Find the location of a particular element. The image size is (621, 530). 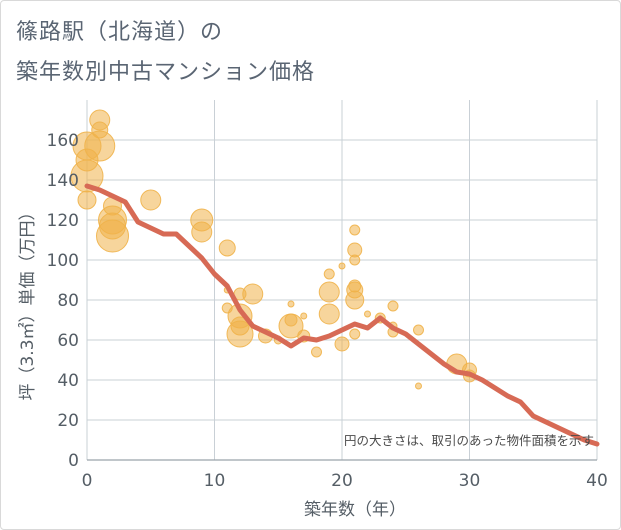

x-tick-label: 10 is located at coordinates (215, 481).